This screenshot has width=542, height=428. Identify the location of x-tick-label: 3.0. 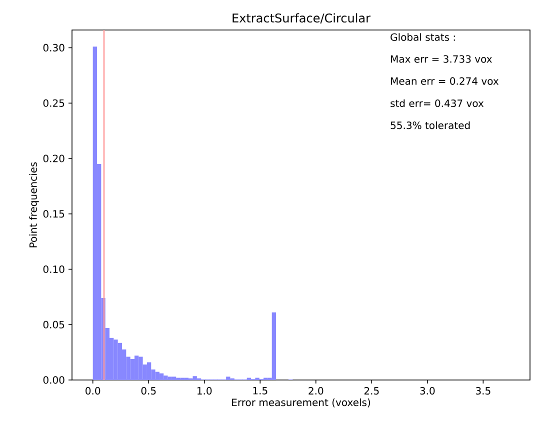
(427, 391).